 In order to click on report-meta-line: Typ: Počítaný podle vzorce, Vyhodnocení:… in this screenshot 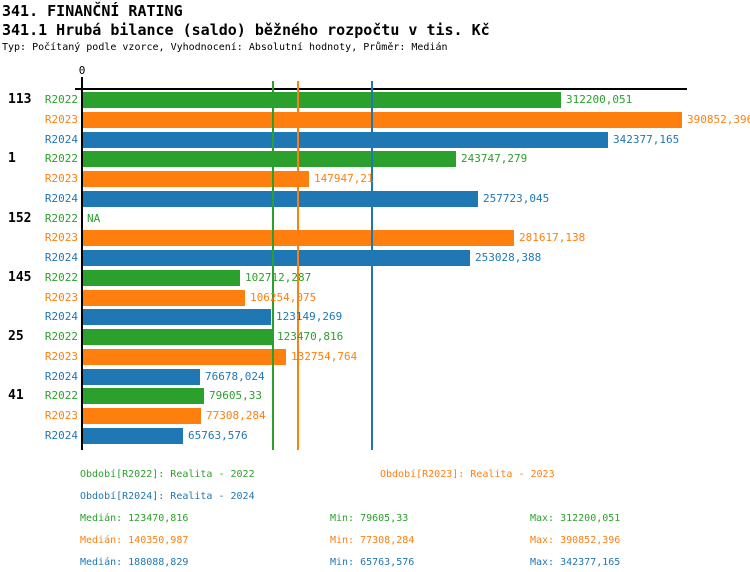, I will do `click(225, 47)`.